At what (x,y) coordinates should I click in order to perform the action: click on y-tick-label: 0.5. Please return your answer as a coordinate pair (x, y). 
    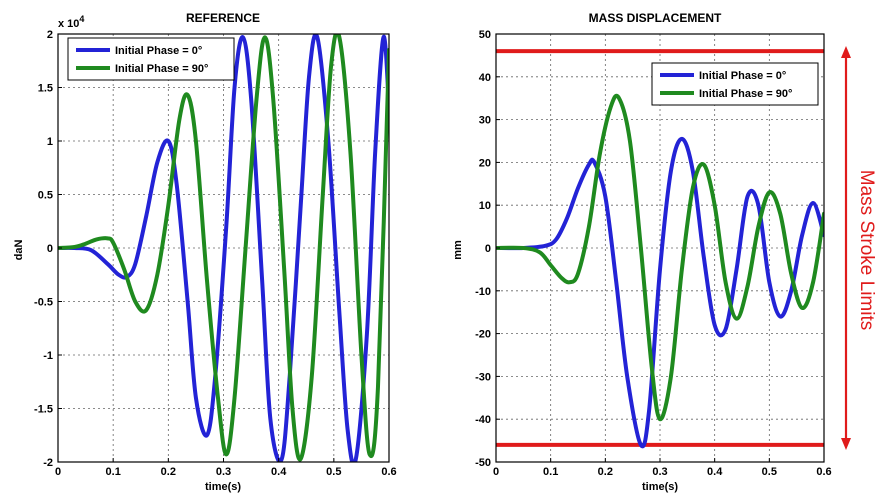
    Looking at the image, I should click on (45, 196).